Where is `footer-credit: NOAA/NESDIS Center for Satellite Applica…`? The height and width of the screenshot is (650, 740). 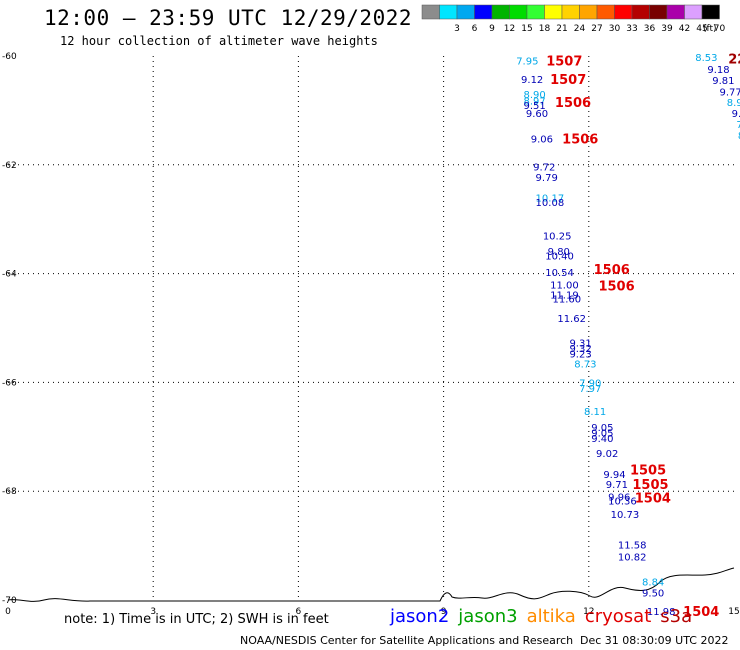
footer-credit: NOAA/NESDIS Center for Satellite Applica… is located at coordinates (407, 640).